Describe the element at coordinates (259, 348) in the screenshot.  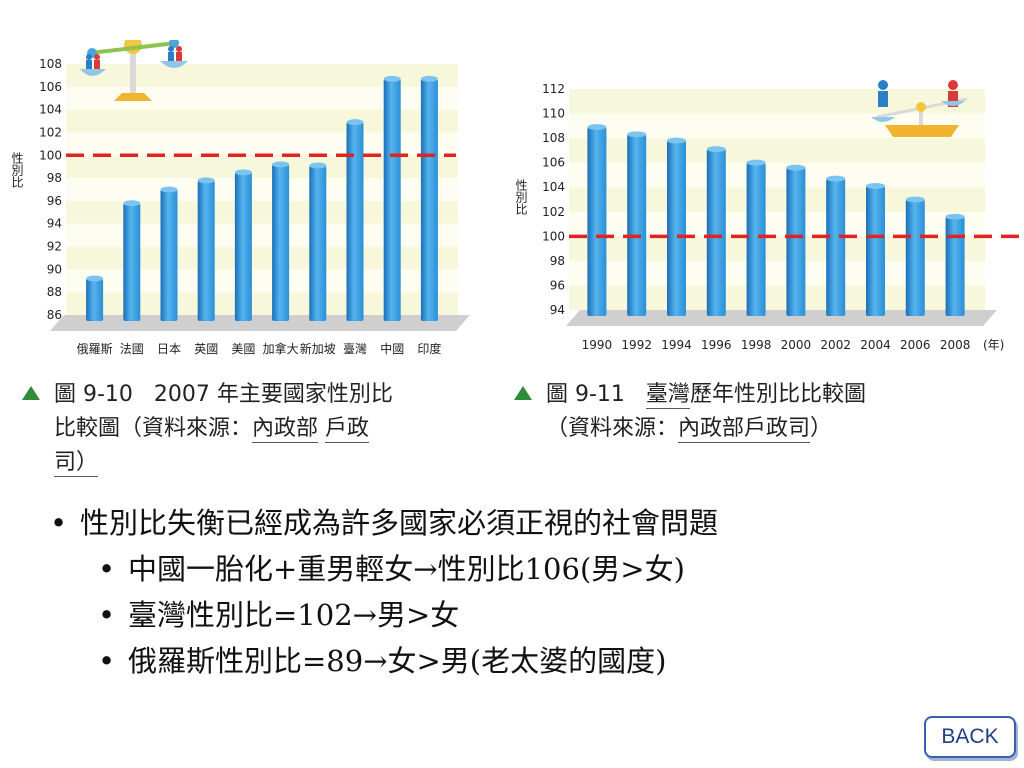
I see `chart1-x-labels: 俄羅斯 法國 日本 英國 美國 加拿大 新加坡 臺灣 中國 印度` at that location.